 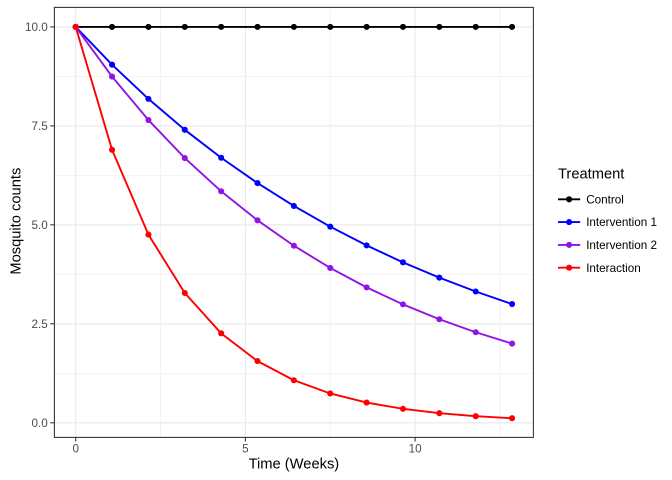 What do you see at coordinates (621, 245) in the screenshot?
I see `svg-text: Intervention 2` at bounding box center [621, 245].